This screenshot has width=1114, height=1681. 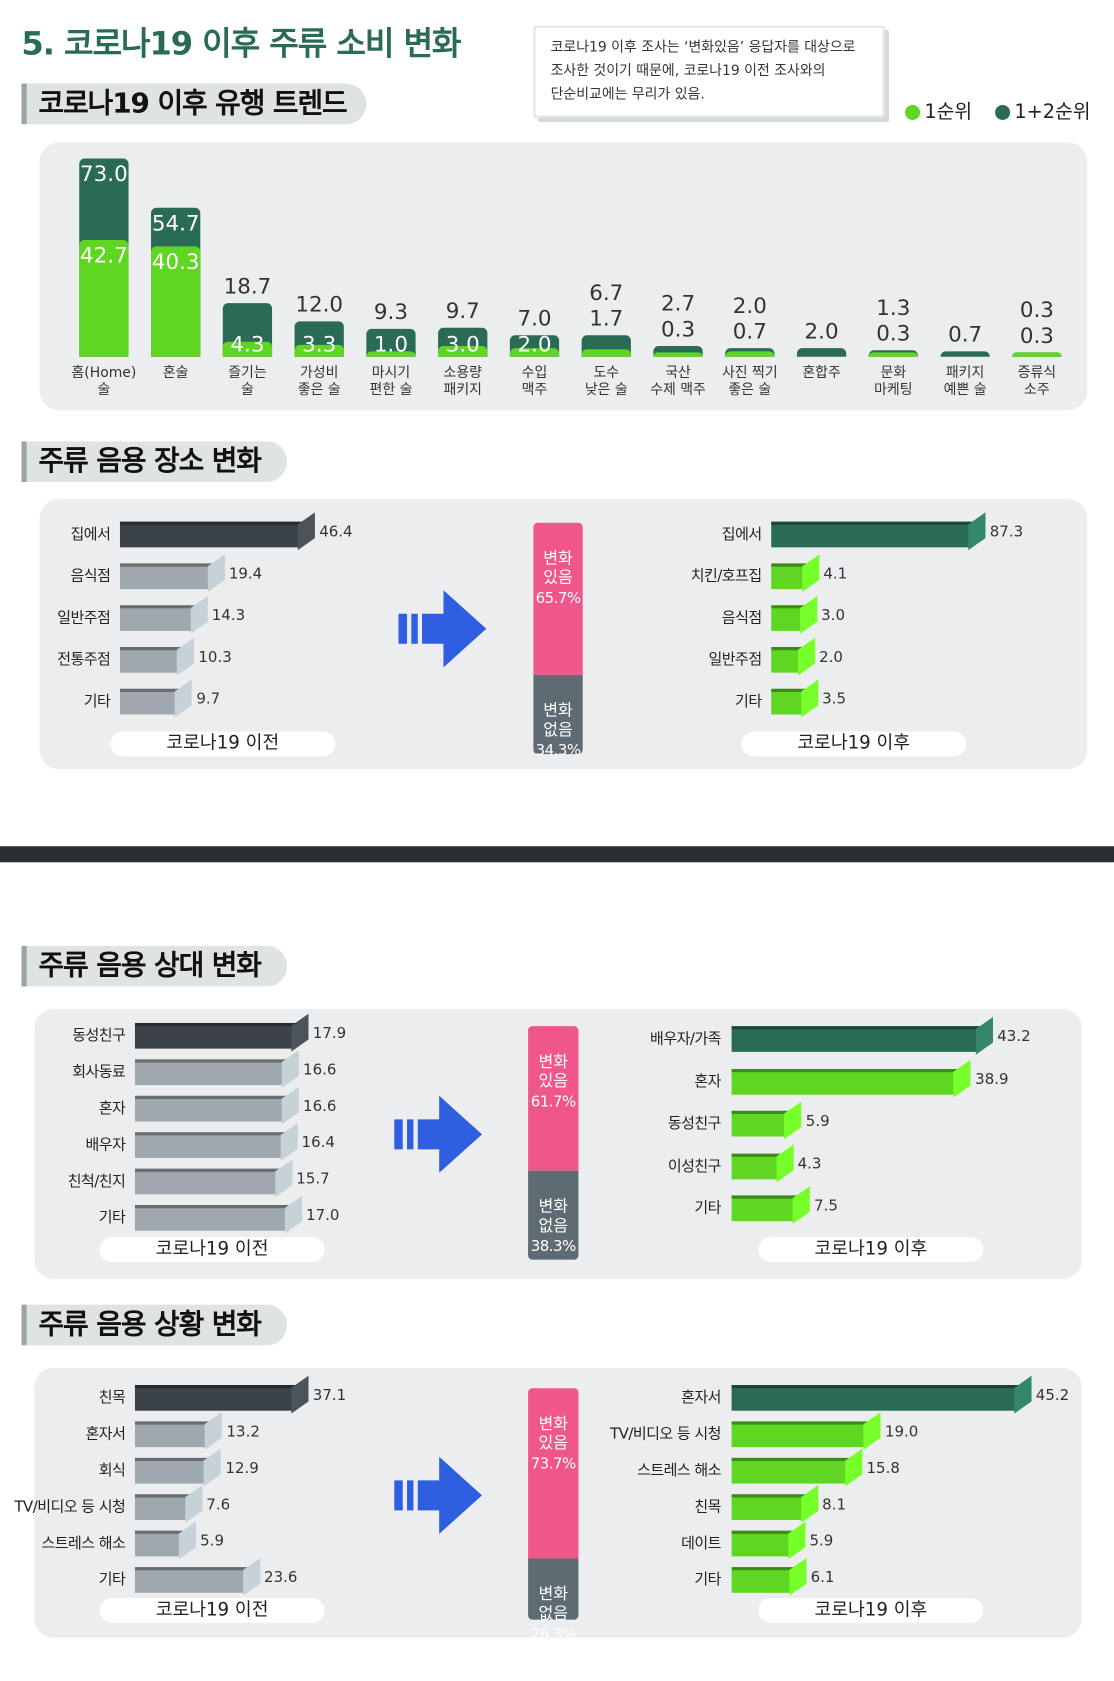 What do you see at coordinates (193, 103) in the screenshot?
I see `section-title: 코로나19 이후 유행 트렌드` at bounding box center [193, 103].